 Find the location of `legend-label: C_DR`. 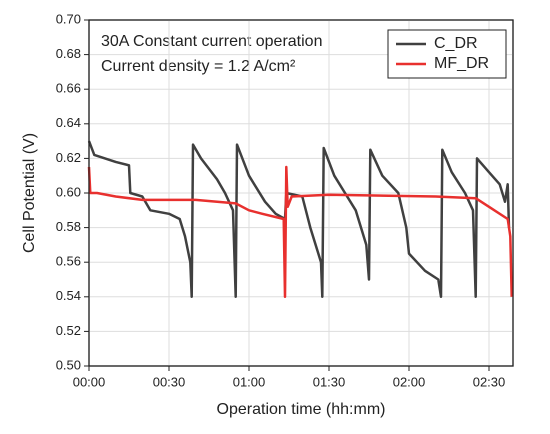

legend-label: C_DR is located at coordinates (456, 43).